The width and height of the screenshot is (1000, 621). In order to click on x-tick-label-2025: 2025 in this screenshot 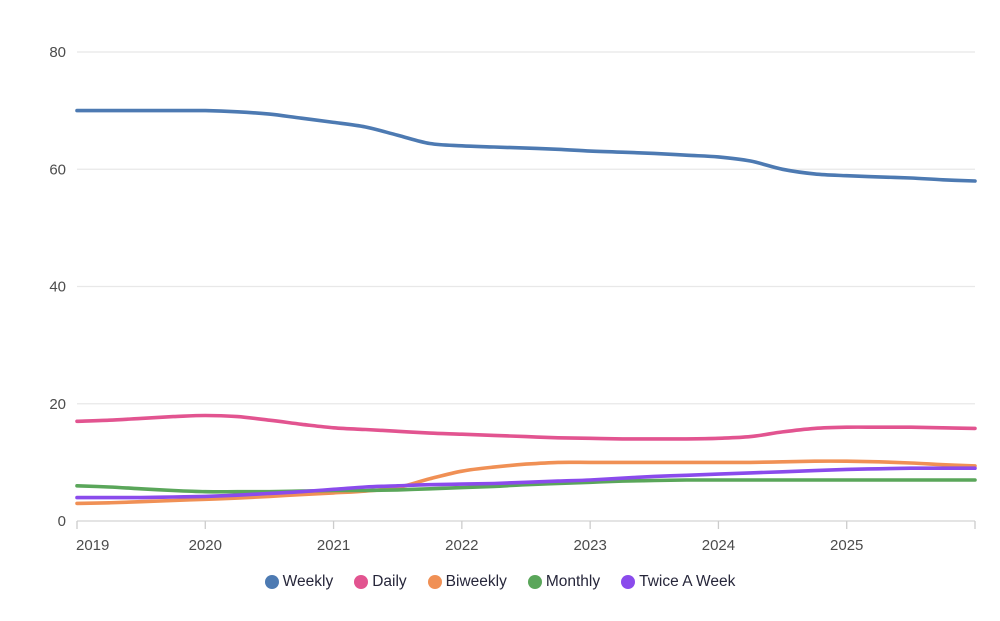, I will do `click(846, 545)`.